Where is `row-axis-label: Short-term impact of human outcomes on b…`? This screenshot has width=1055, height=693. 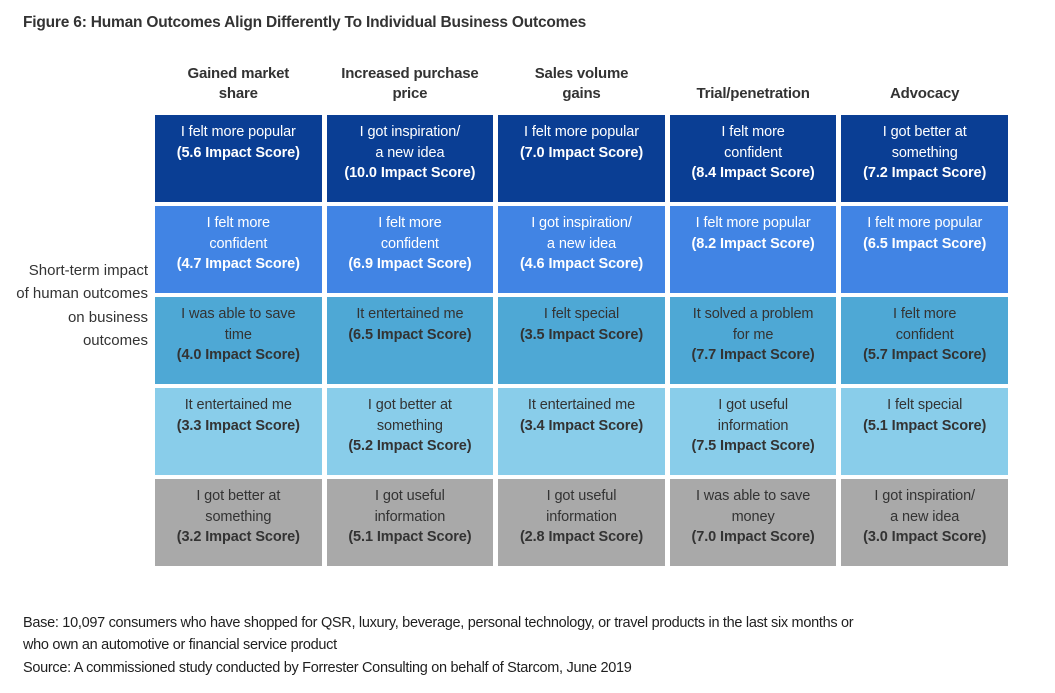 row-axis-label: Short-term impact of human outcomes on b… is located at coordinates (82, 305).